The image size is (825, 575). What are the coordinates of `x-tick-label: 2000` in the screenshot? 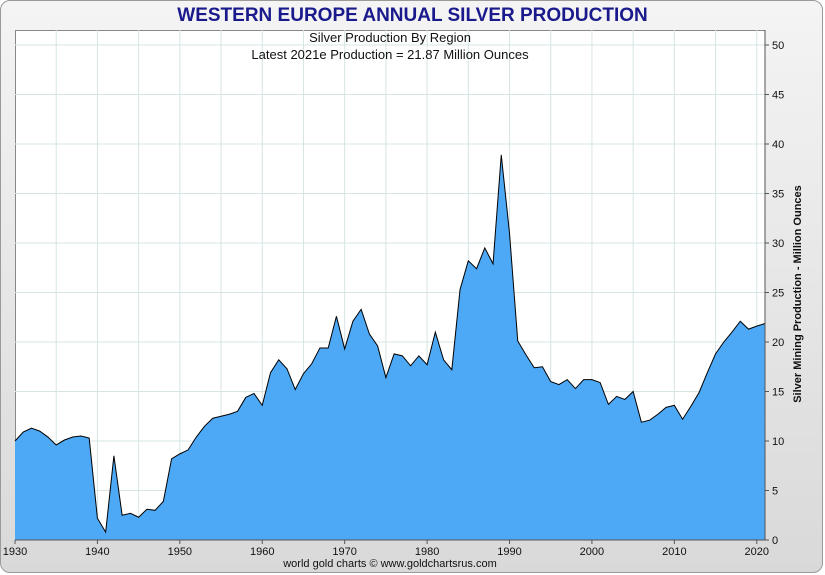 It's located at (592, 552).